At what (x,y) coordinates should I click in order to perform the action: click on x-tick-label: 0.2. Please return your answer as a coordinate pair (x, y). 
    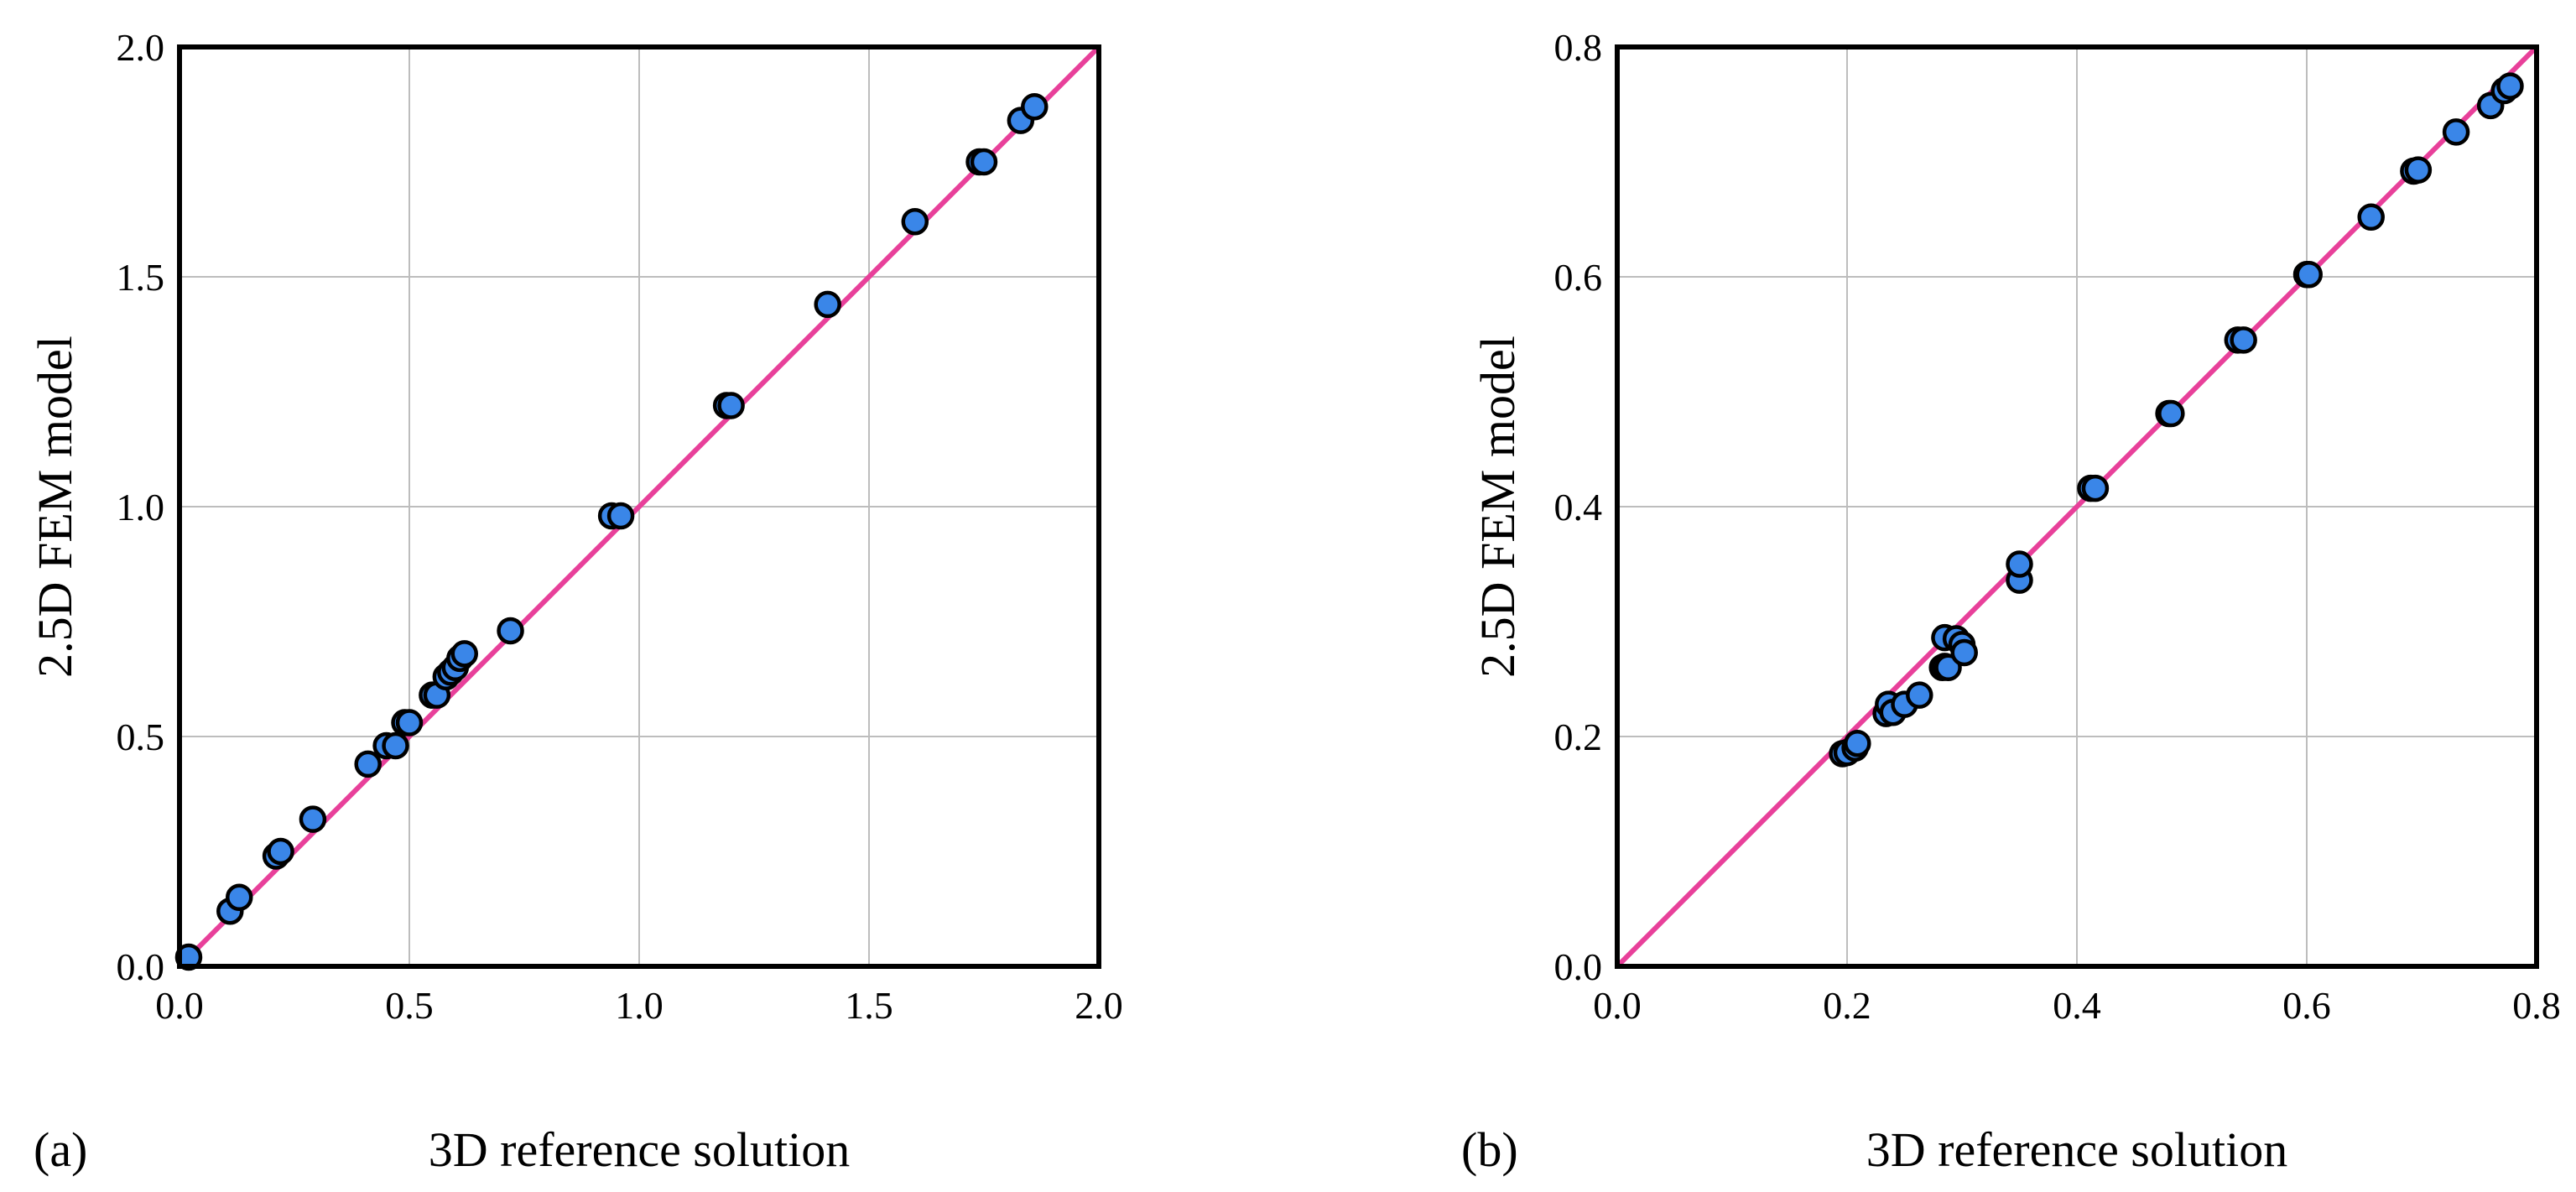
    Looking at the image, I should click on (1847, 1005).